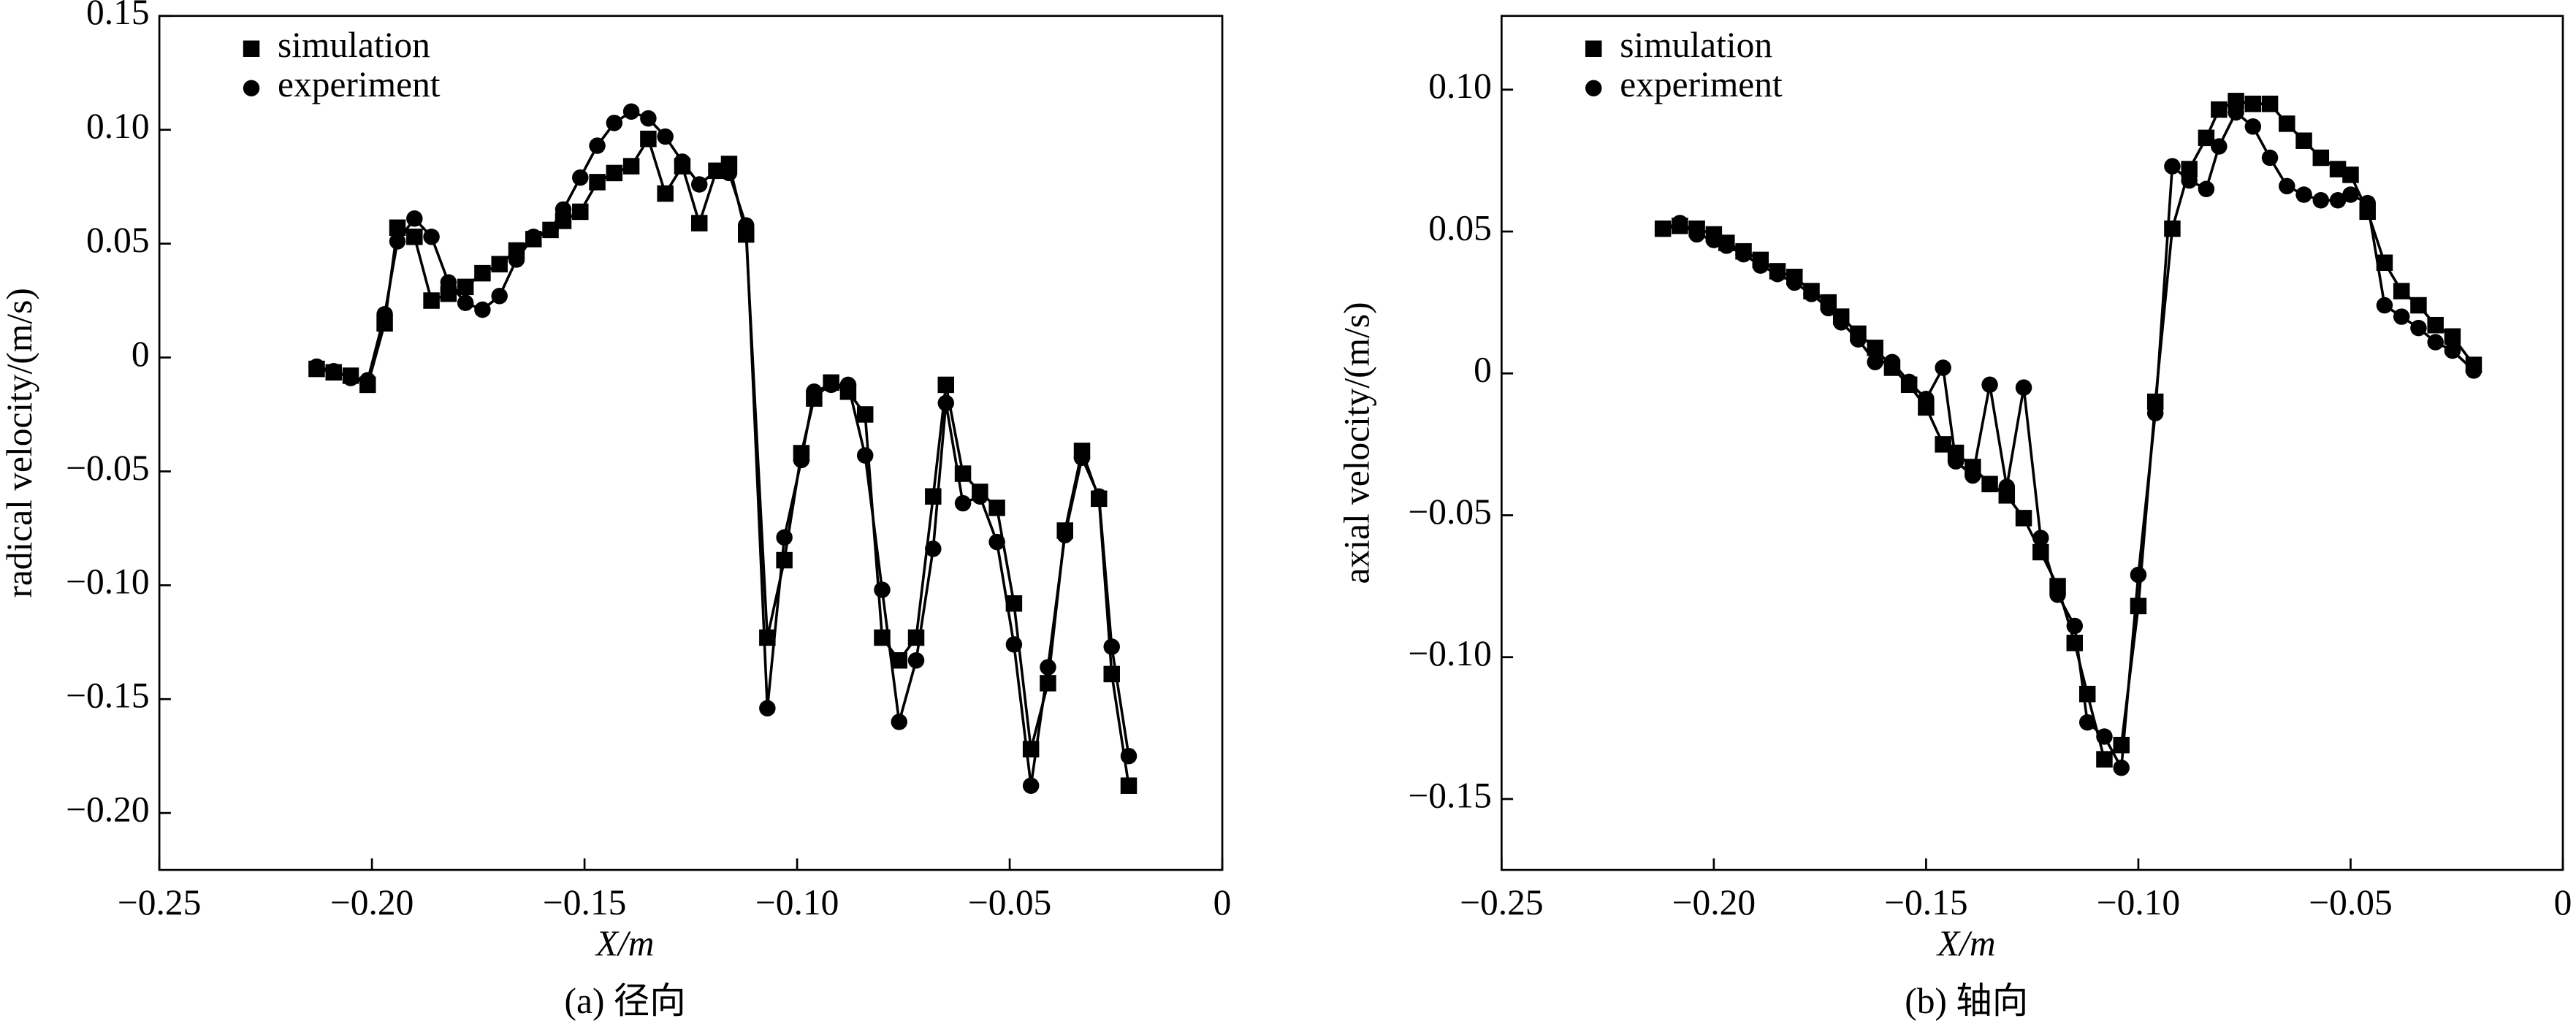 The width and height of the screenshot is (2576, 1032). I want to click on caption: (b) 轴向, so click(1967, 1001).